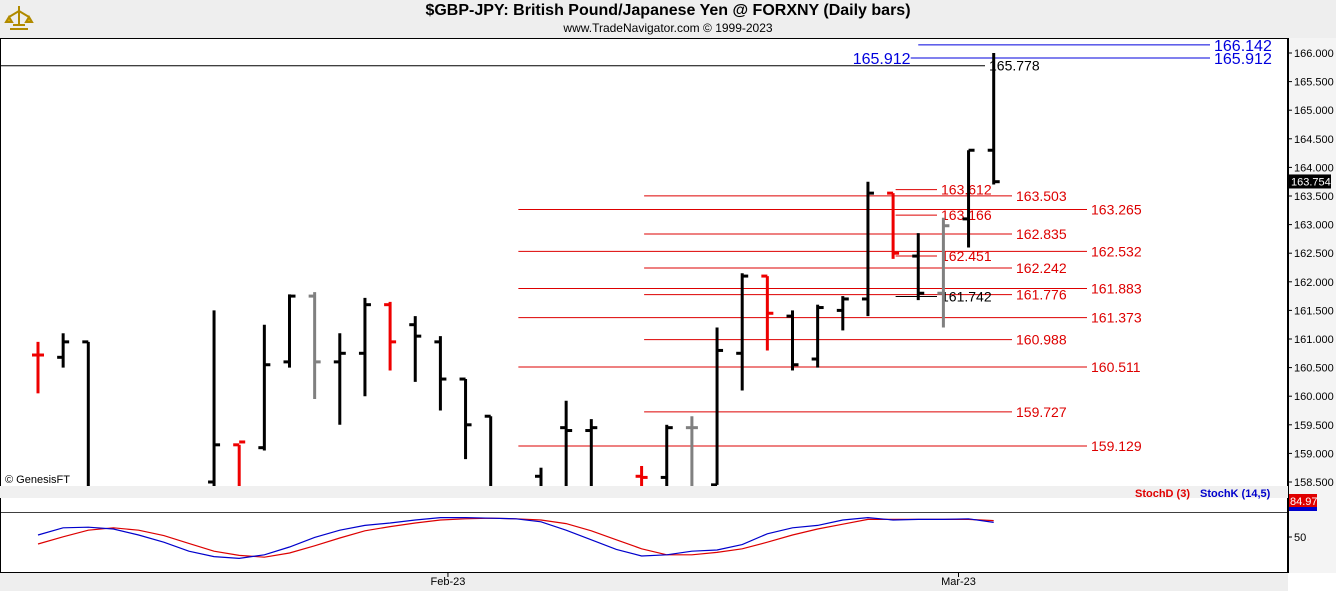 The image size is (1336, 591). What do you see at coordinates (1303, 509) in the screenshot?
I see `stoch-k-tag` at bounding box center [1303, 509].